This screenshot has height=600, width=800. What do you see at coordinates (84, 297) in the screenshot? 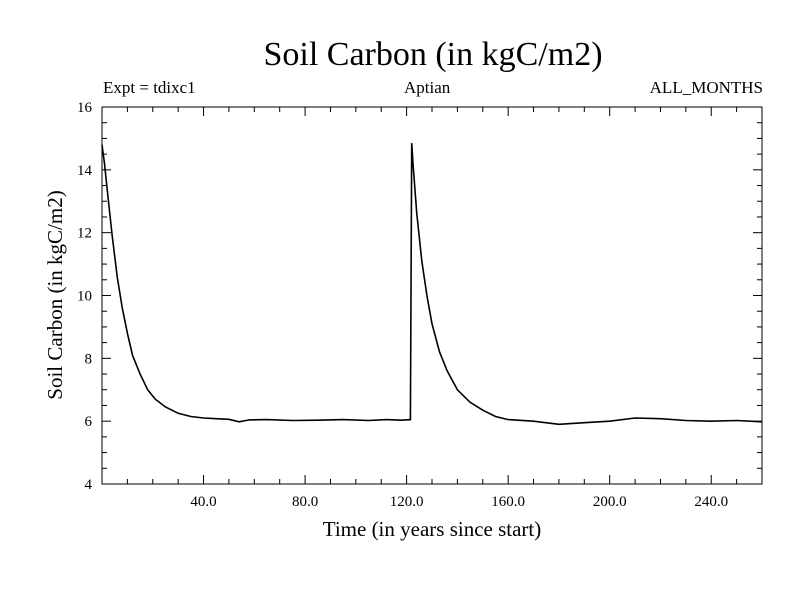
I see `y-tick-label: 10` at bounding box center [84, 297].